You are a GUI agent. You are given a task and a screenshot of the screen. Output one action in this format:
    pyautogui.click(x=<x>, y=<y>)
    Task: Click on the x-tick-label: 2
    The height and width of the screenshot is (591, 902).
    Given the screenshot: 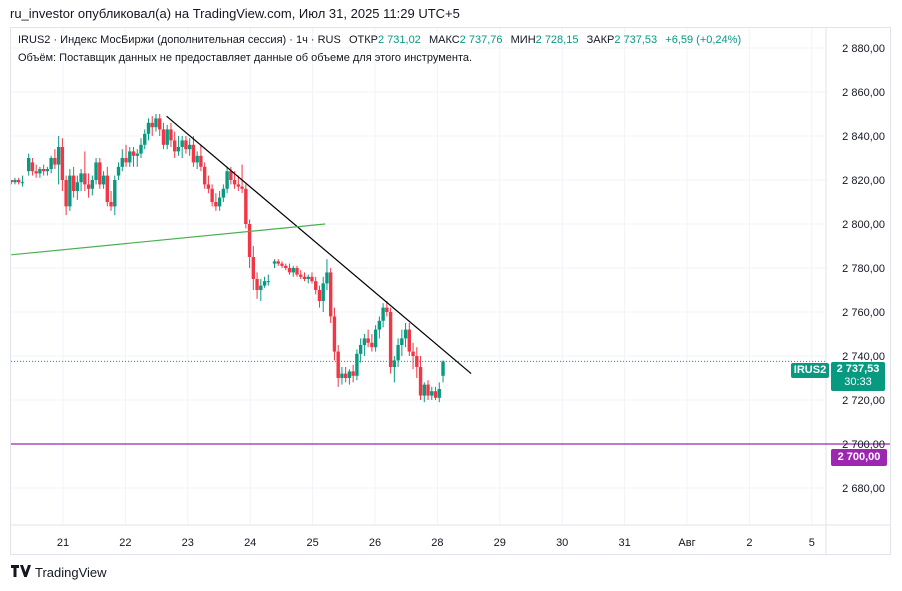 What is the action you would take?
    pyautogui.click(x=749, y=543)
    